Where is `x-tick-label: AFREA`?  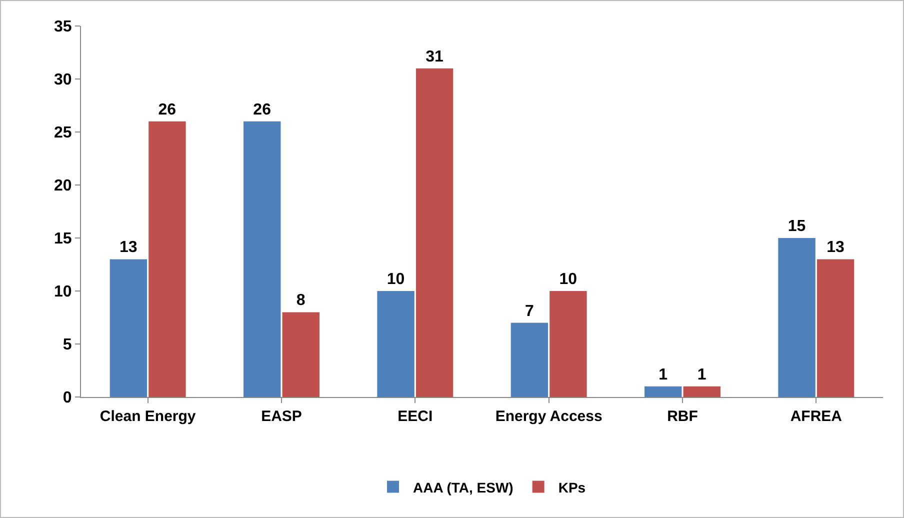 x-tick-label: AFREA is located at coordinates (816, 416).